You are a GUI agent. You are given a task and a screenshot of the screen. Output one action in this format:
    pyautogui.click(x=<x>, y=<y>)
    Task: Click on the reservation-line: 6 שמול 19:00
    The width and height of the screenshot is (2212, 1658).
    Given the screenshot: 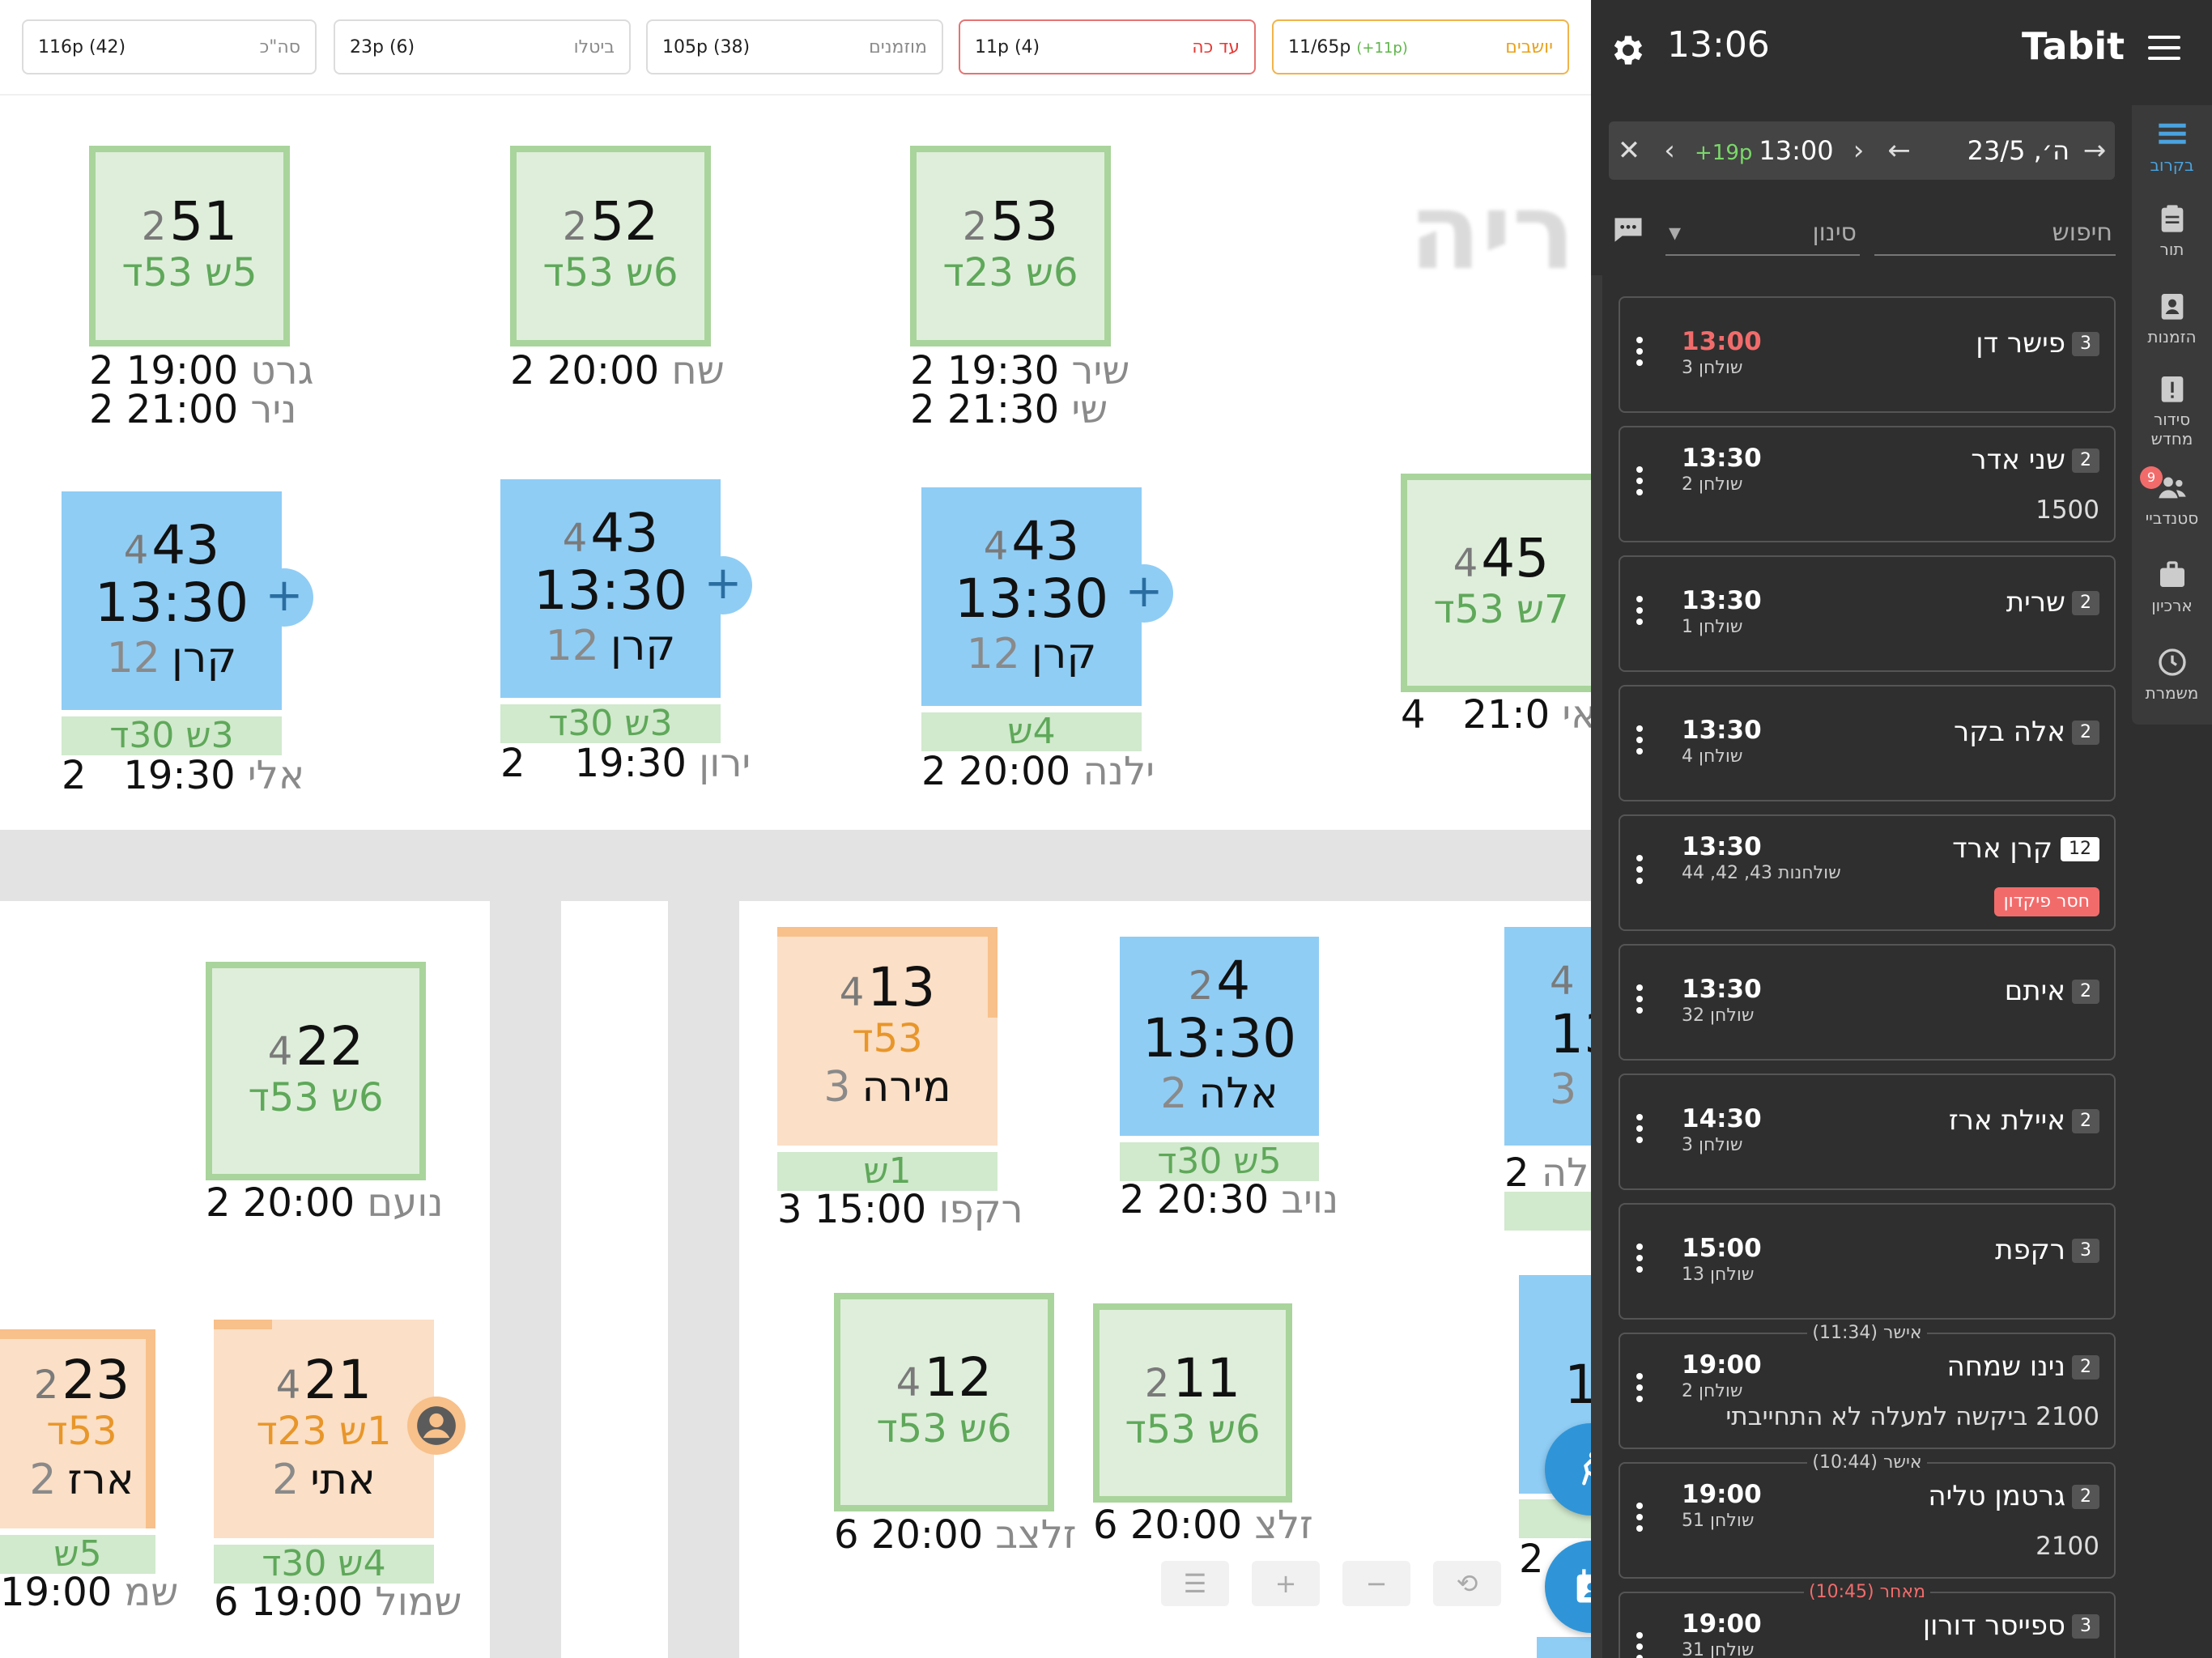 What is the action you would take?
    pyautogui.click(x=338, y=1602)
    